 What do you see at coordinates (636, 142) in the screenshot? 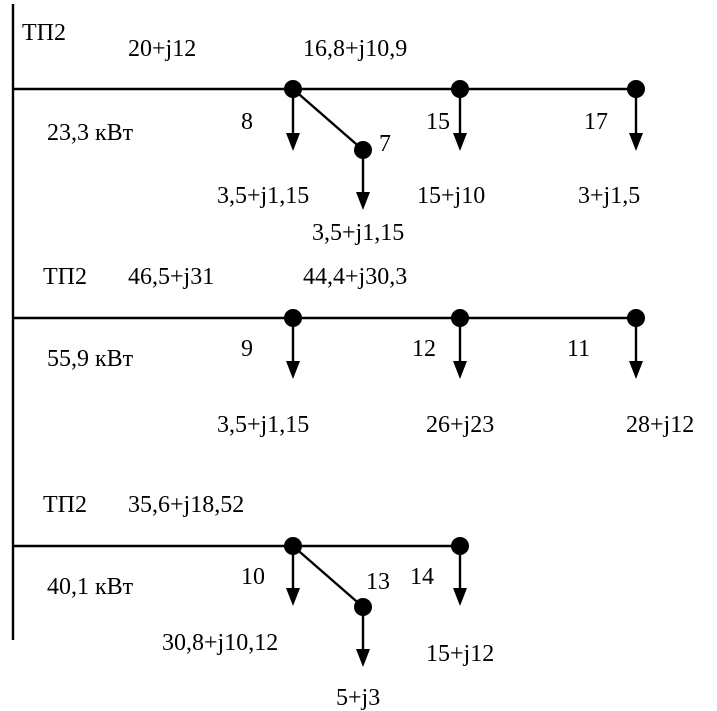
I see `node-17-load-arrow` at bounding box center [636, 142].